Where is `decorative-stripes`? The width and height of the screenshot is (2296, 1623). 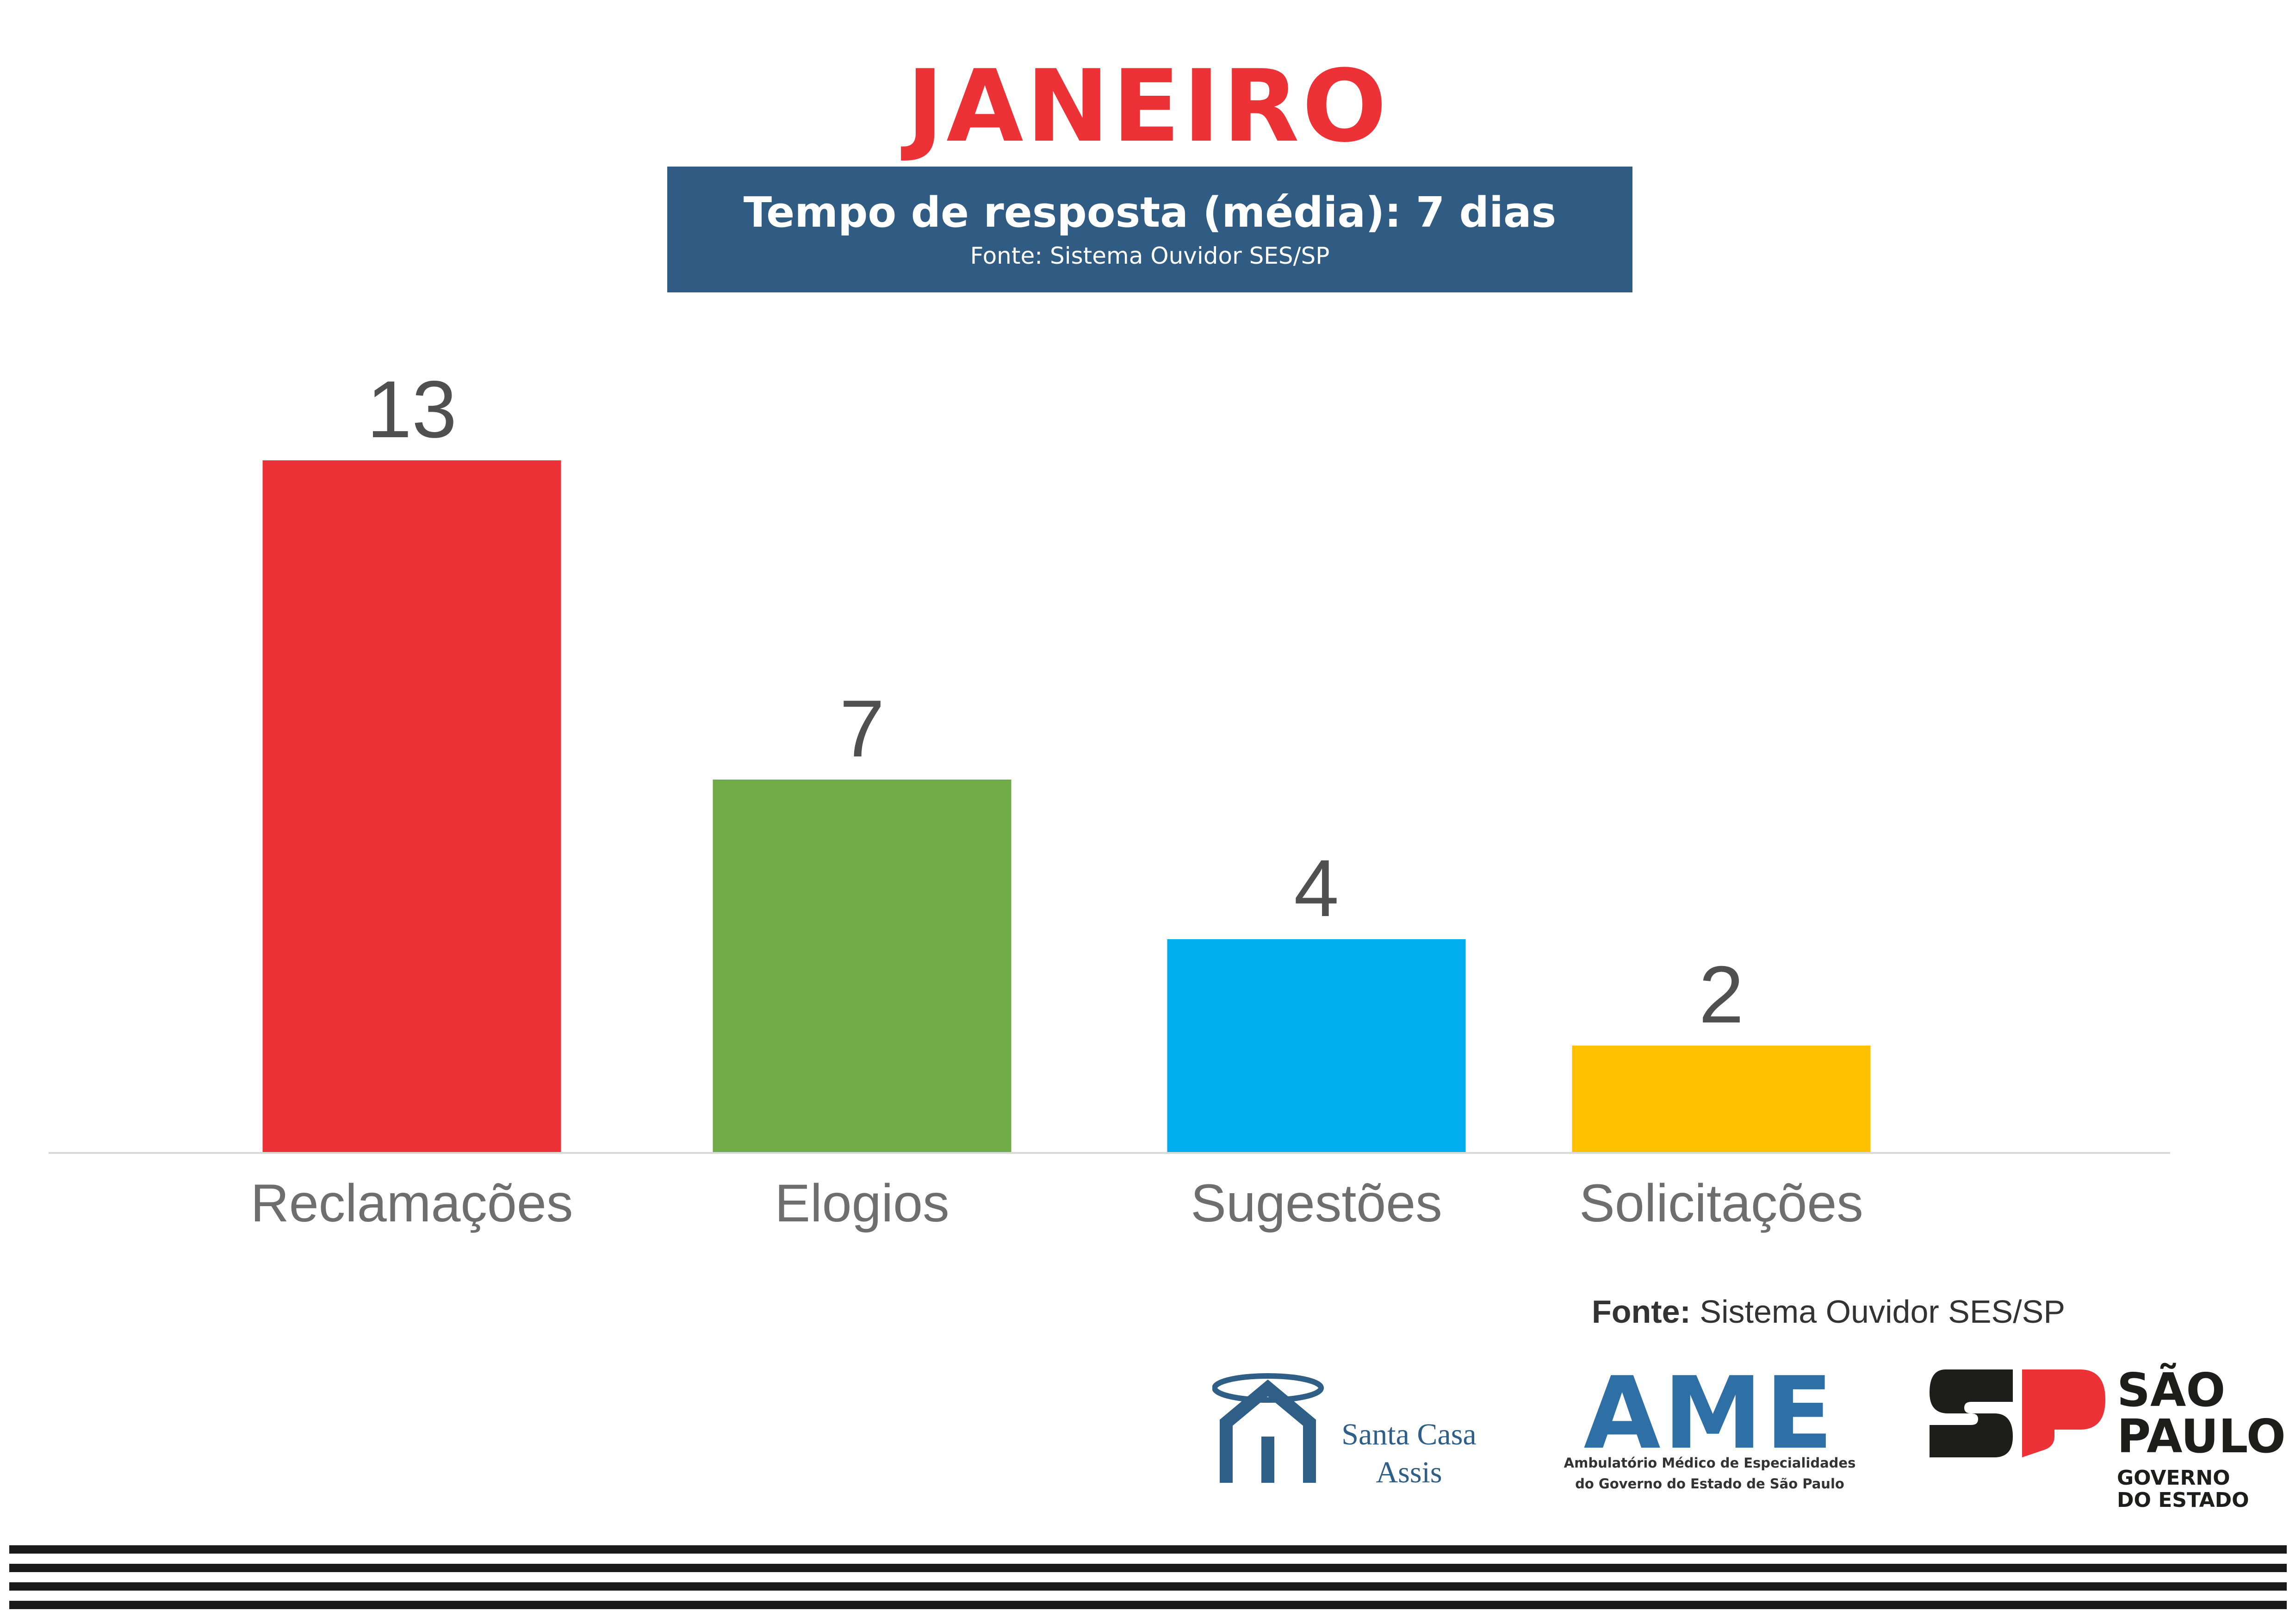 decorative-stripes is located at coordinates (1148, 1582).